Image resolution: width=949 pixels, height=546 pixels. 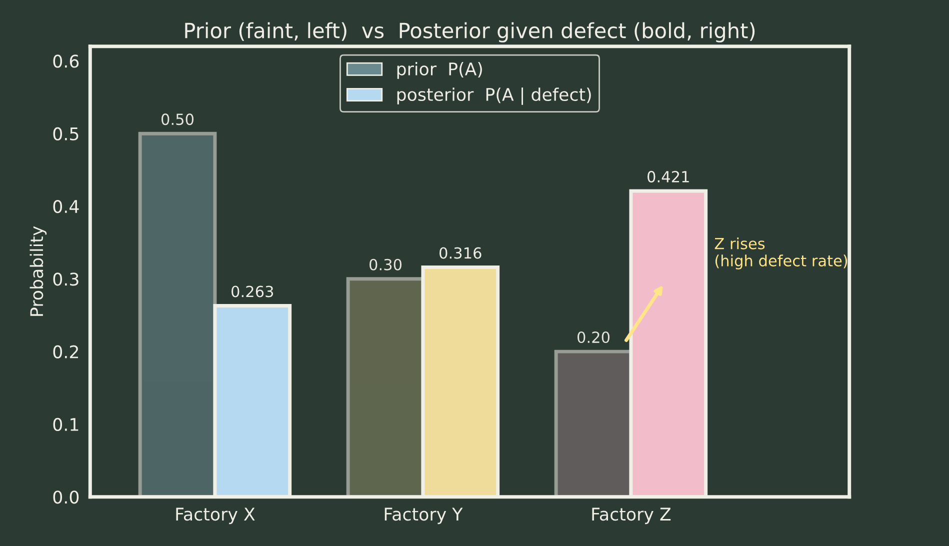 What do you see at coordinates (386, 264) in the screenshot?
I see `data-label: 0.30` at bounding box center [386, 264].